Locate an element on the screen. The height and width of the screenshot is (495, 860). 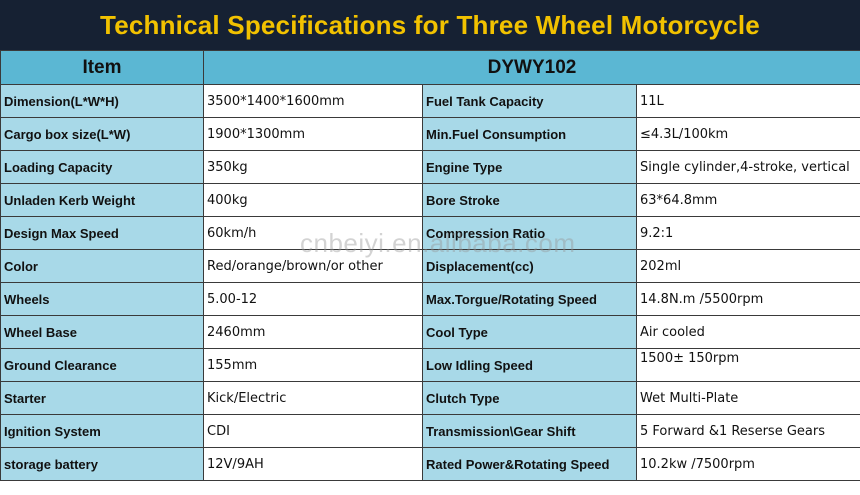
spec-value: 1900*1300mm is located at coordinates (313, 134).